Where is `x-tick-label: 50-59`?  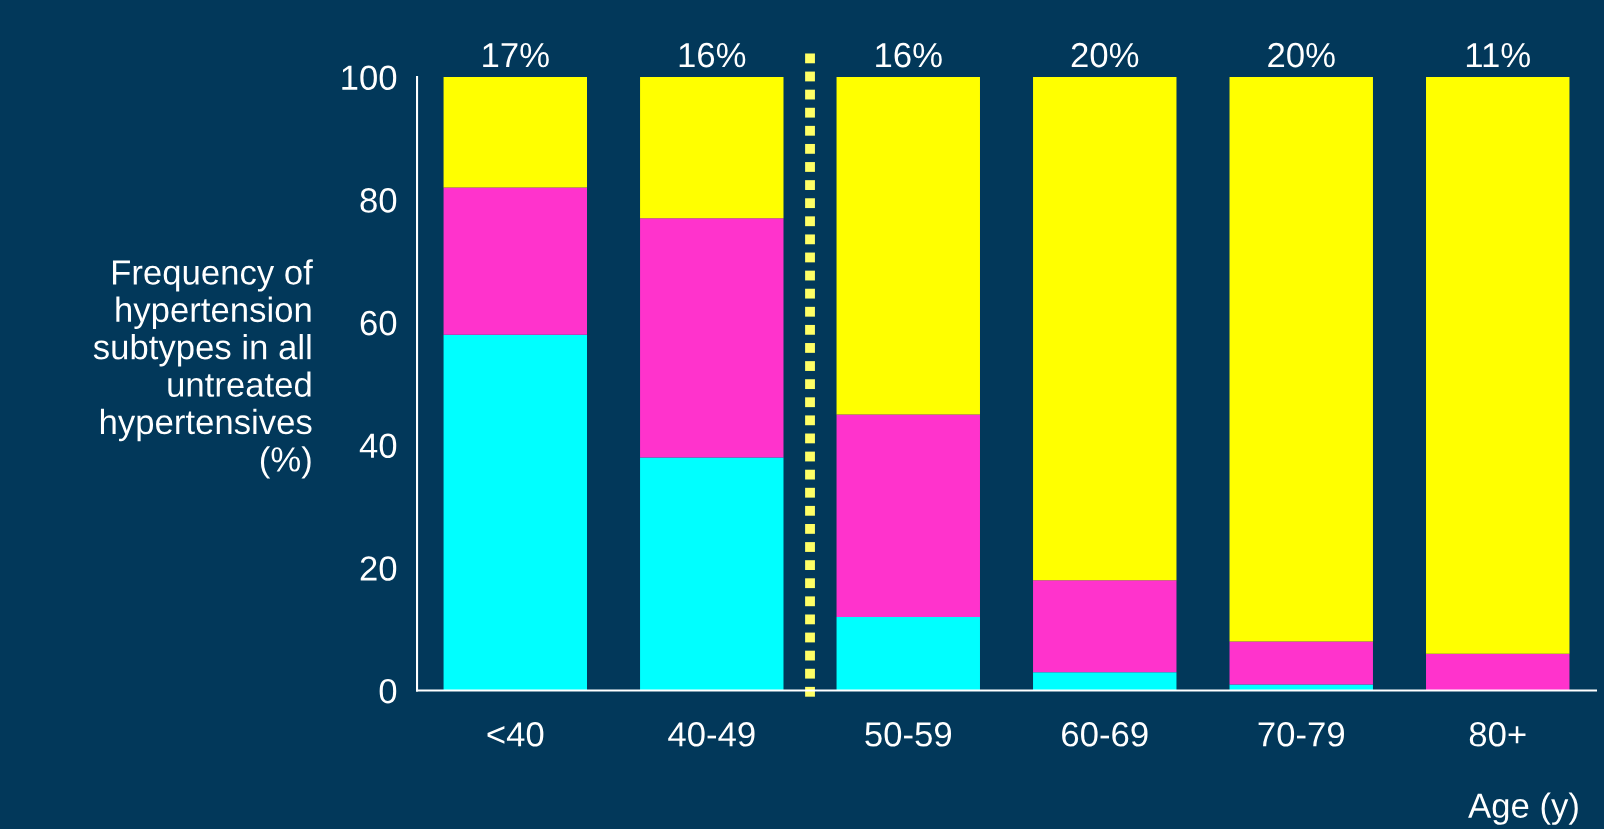 x-tick-label: 50-59 is located at coordinates (908, 734).